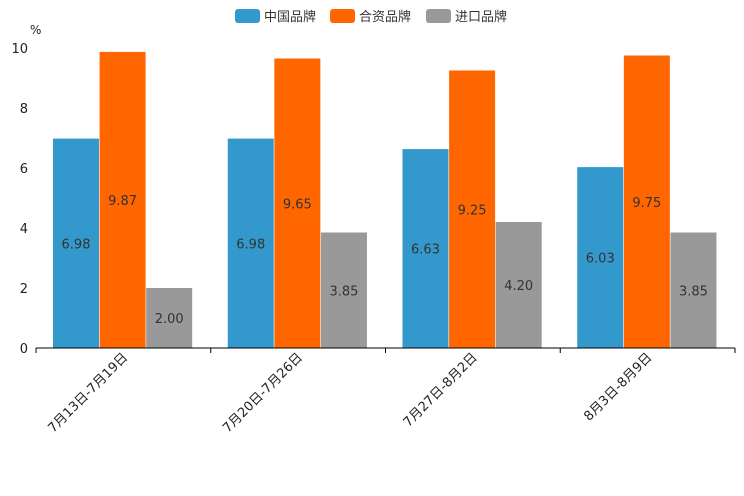 This screenshot has height=496, width=744. I want to click on bar-value-label: 6.03, so click(600, 259).